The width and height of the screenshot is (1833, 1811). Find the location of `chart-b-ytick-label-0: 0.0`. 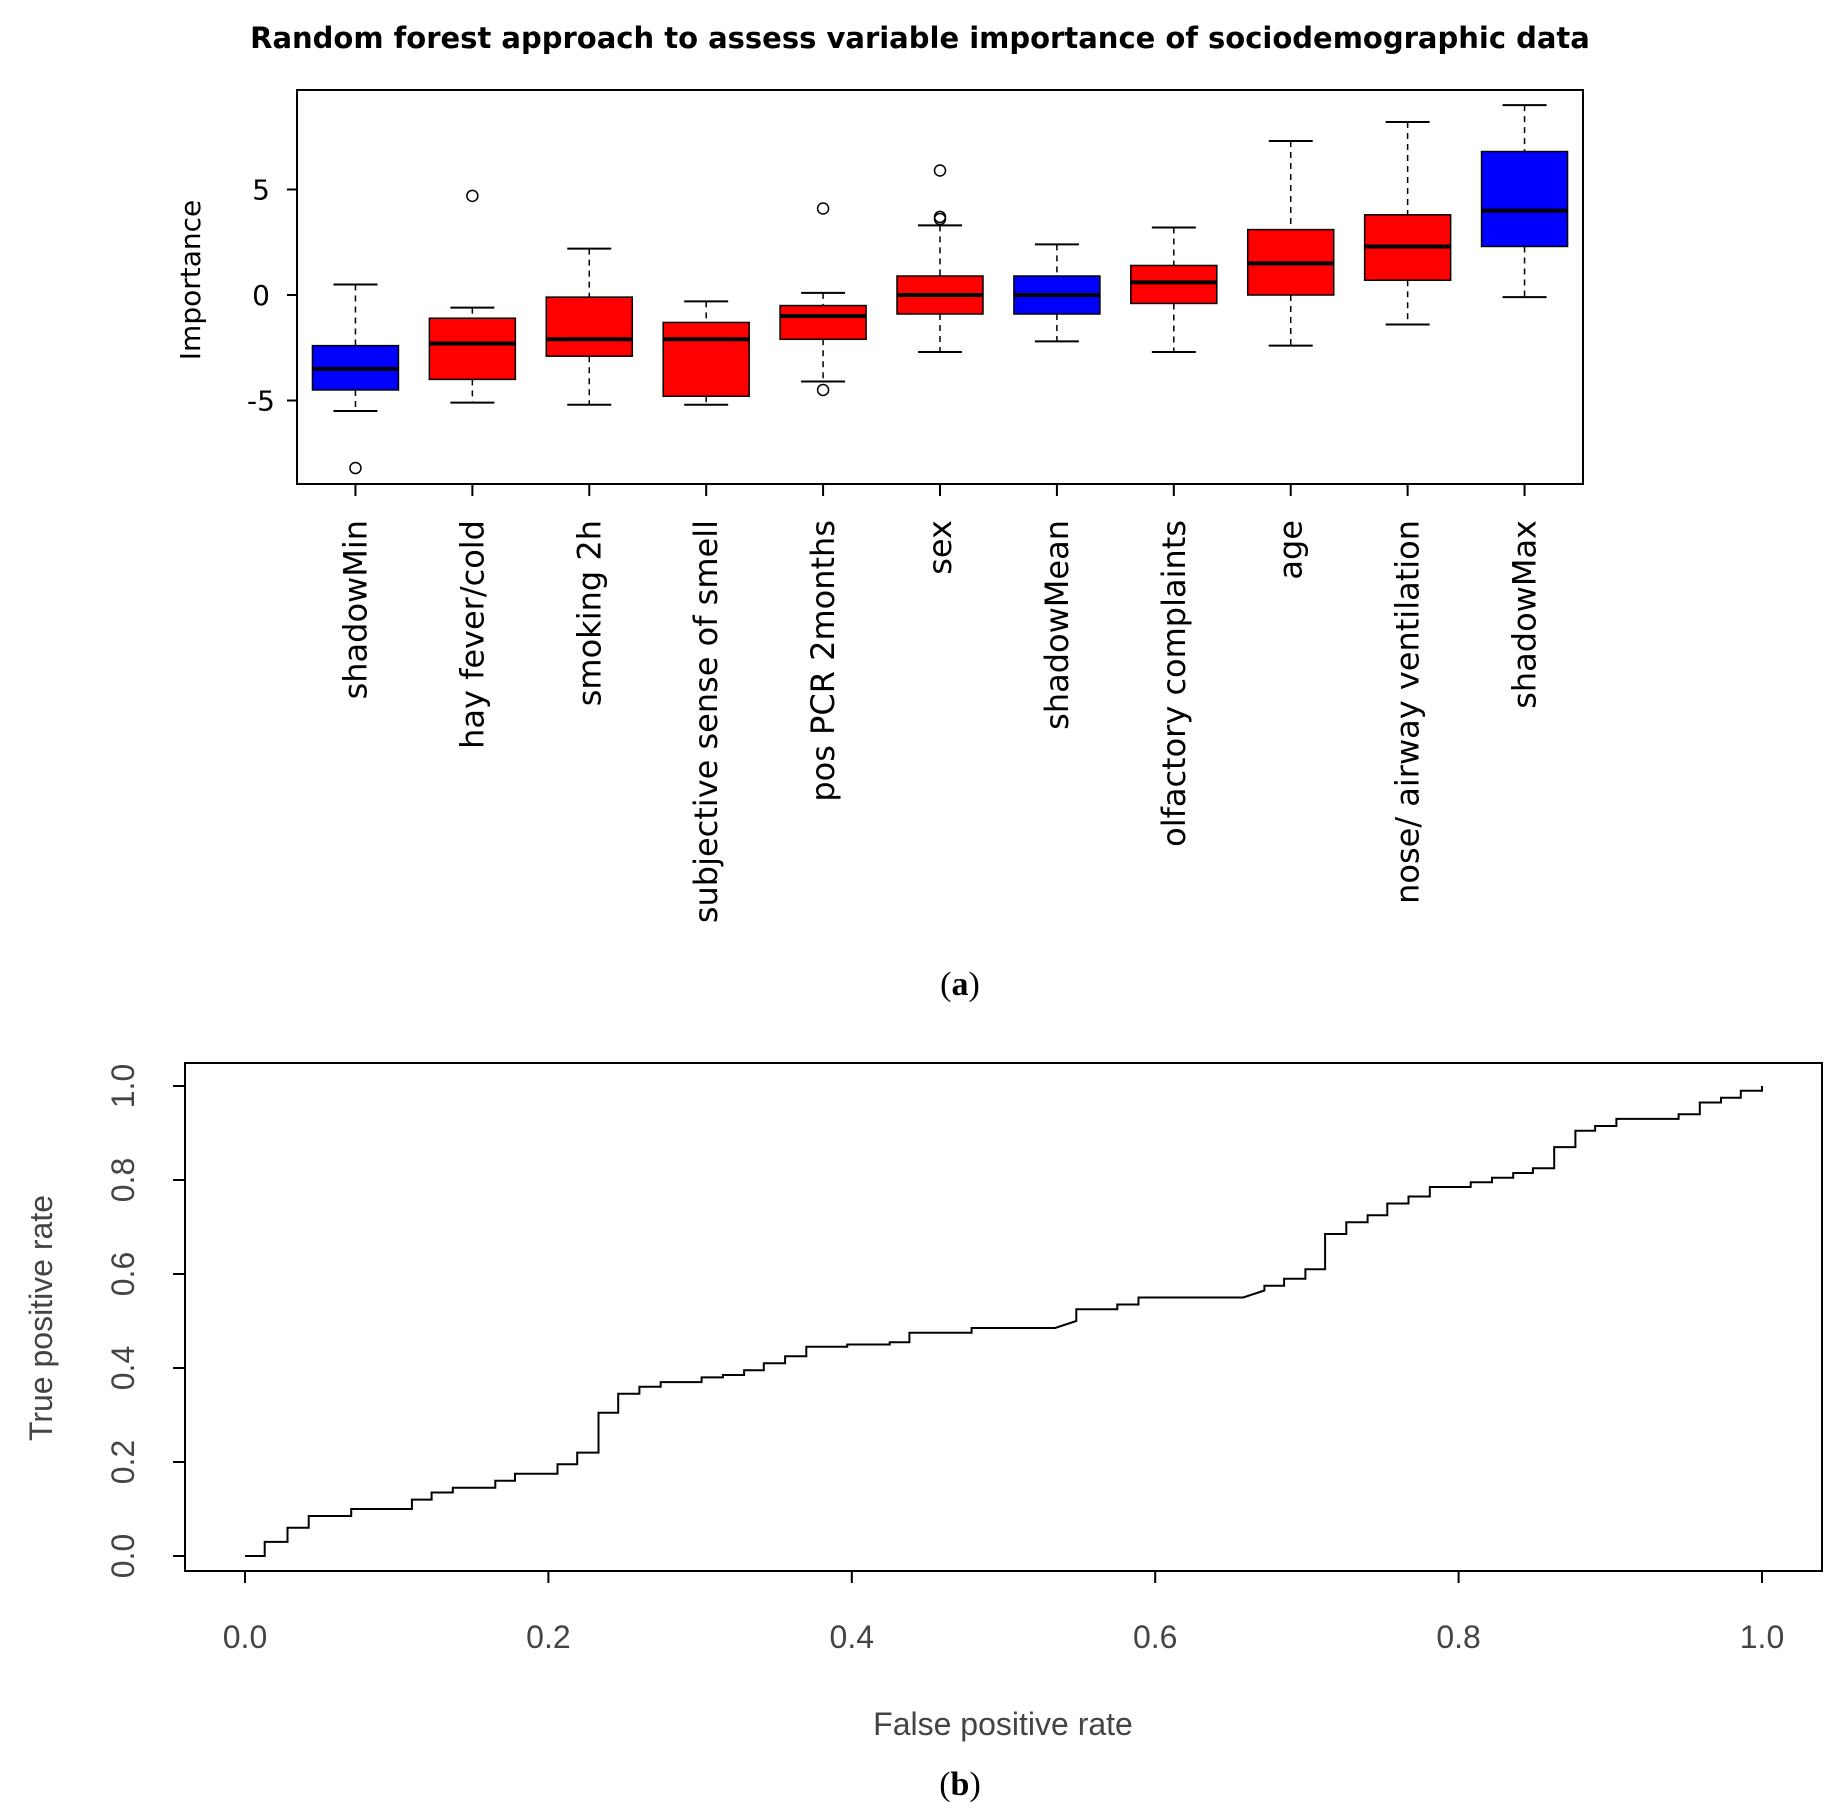

chart-b-ytick-label-0: 0.0 is located at coordinates (123, 1556).